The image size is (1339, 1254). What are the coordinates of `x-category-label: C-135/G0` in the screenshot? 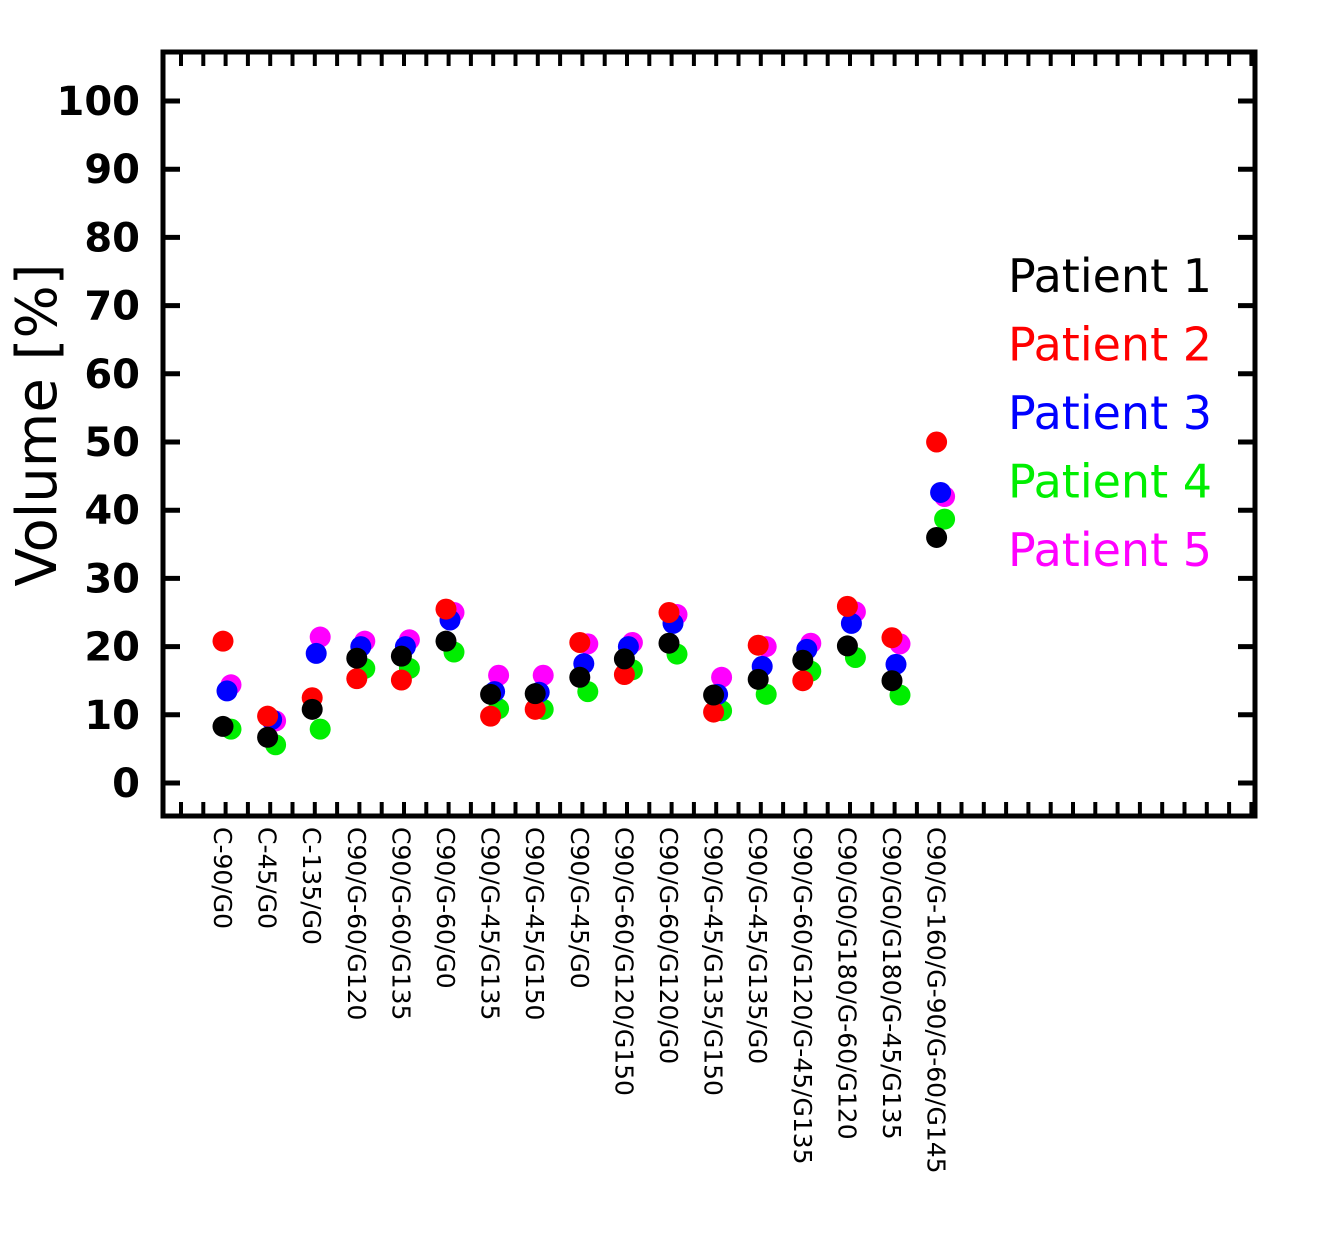 It's located at (311, 886).